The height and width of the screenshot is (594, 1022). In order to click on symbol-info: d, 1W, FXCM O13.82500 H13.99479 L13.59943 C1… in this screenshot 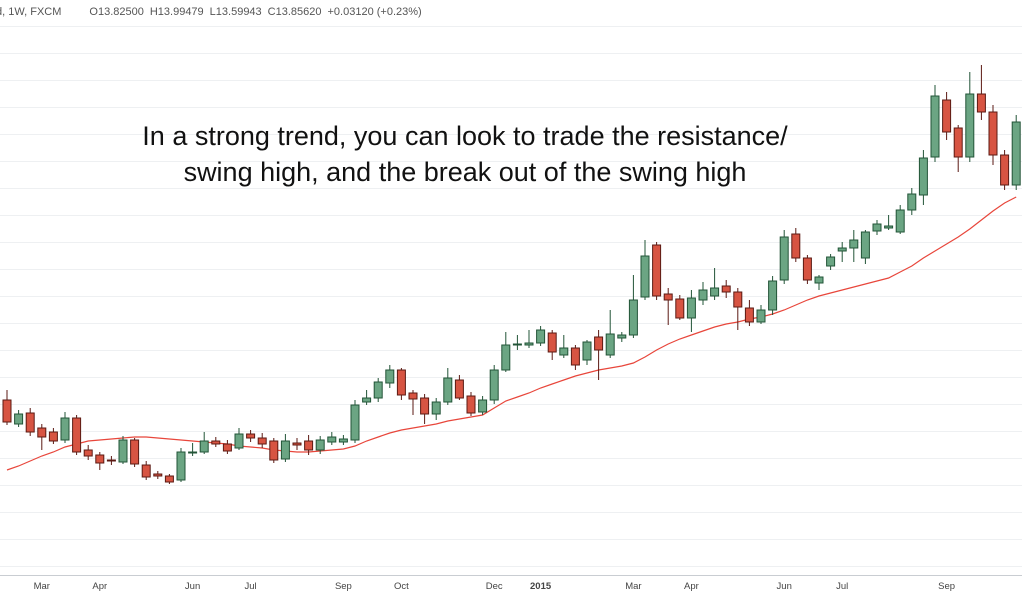, I will do `click(211, 12)`.